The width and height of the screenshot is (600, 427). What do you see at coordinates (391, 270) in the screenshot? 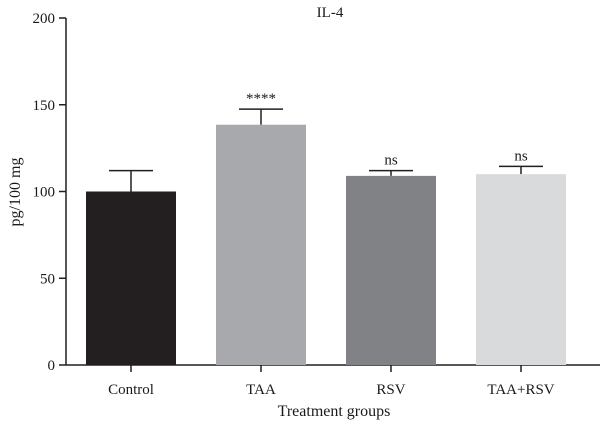
I see `bar-rsv` at bounding box center [391, 270].